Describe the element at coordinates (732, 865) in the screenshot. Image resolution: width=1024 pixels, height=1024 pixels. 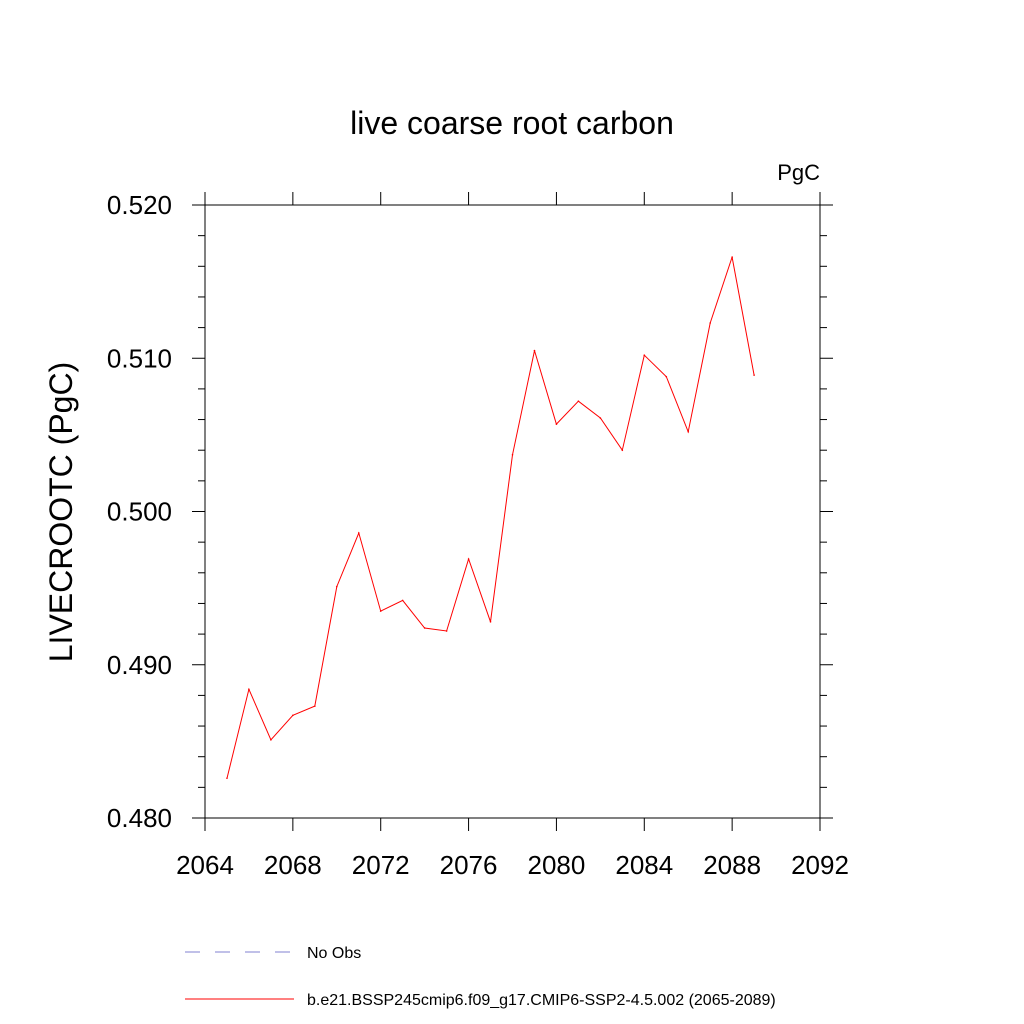
I see `x-tick-label: 2088` at that location.